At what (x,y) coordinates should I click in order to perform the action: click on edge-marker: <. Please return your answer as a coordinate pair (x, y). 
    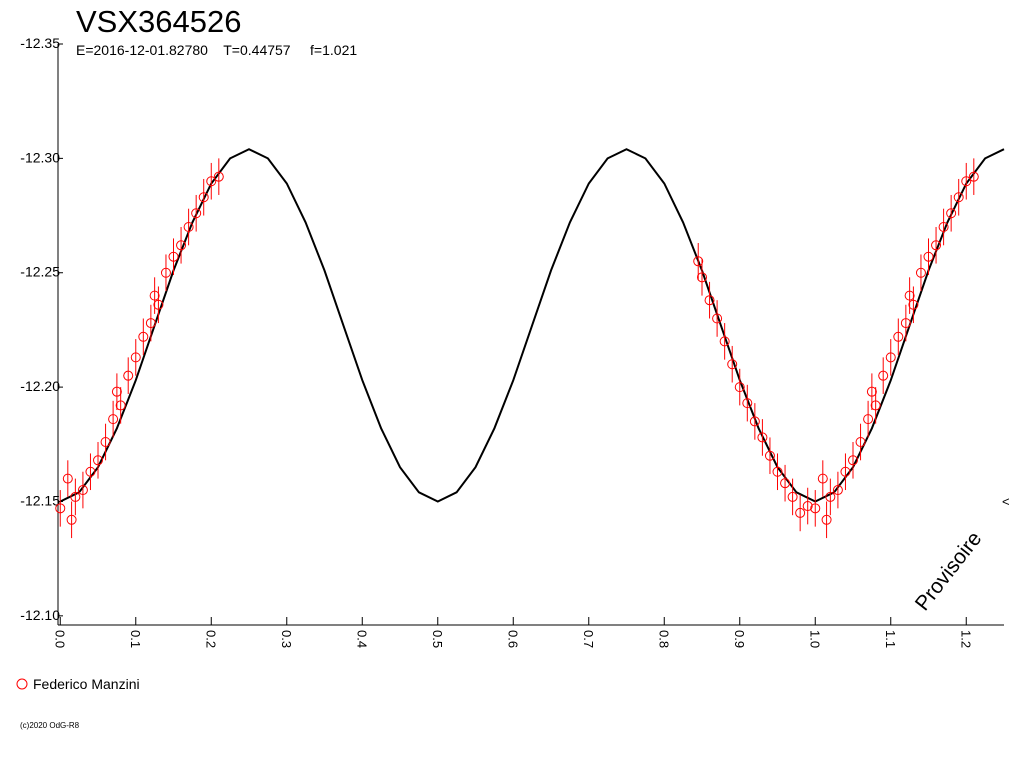
    Looking at the image, I should click on (1006, 501).